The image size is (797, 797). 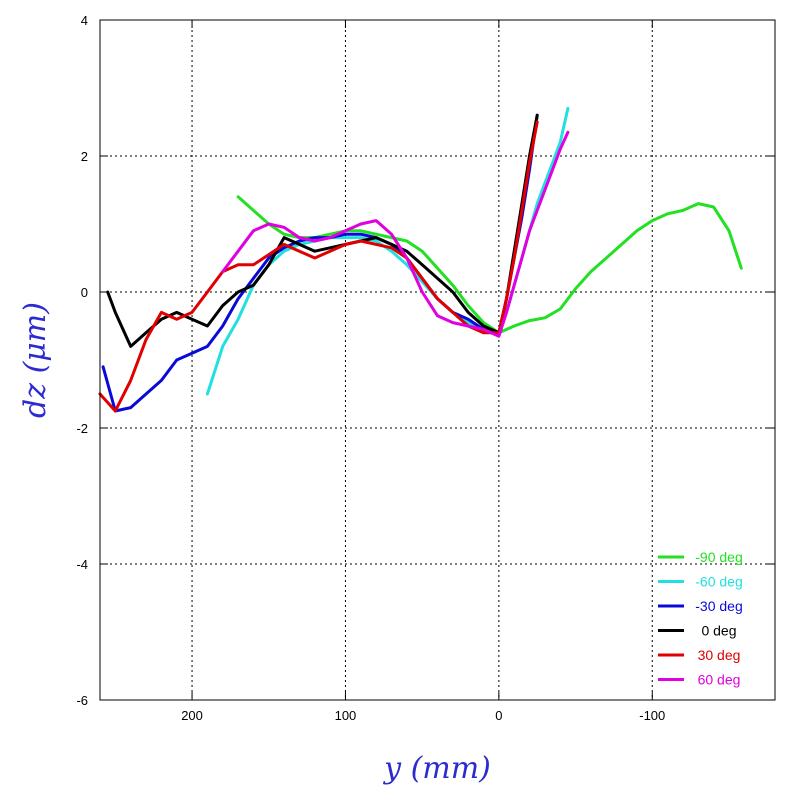 I want to click on legend-label: 0 deg, so click(x=718, y=631).